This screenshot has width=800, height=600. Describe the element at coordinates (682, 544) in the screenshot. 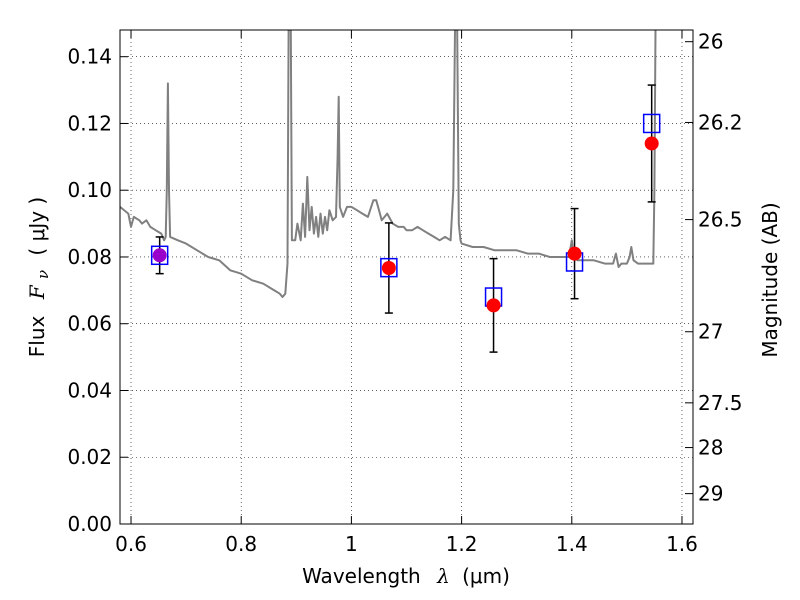

I see `x-tick-label: 1.6` at that location.